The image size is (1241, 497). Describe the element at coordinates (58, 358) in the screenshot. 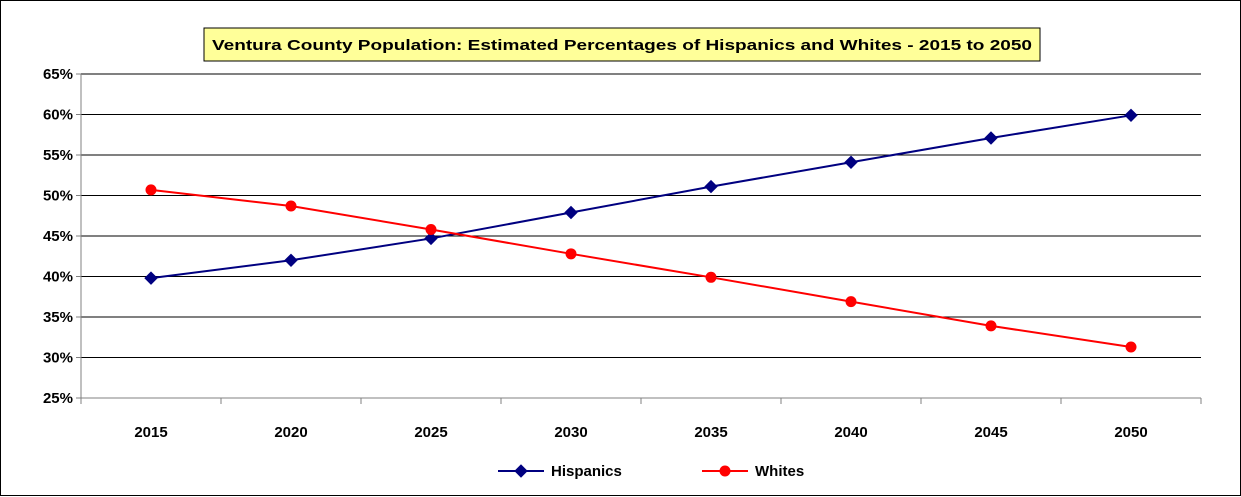

I see `y-tick-label: 30%` at that location.